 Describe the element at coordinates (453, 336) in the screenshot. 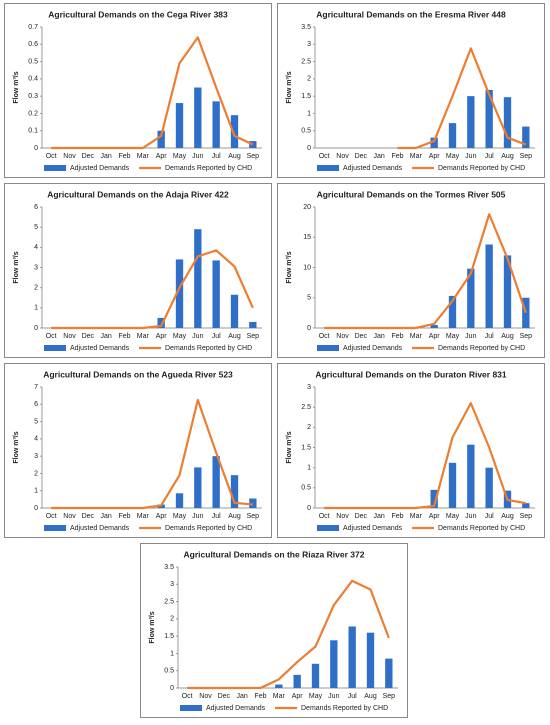

I see `x-tick-label: May` at that location.